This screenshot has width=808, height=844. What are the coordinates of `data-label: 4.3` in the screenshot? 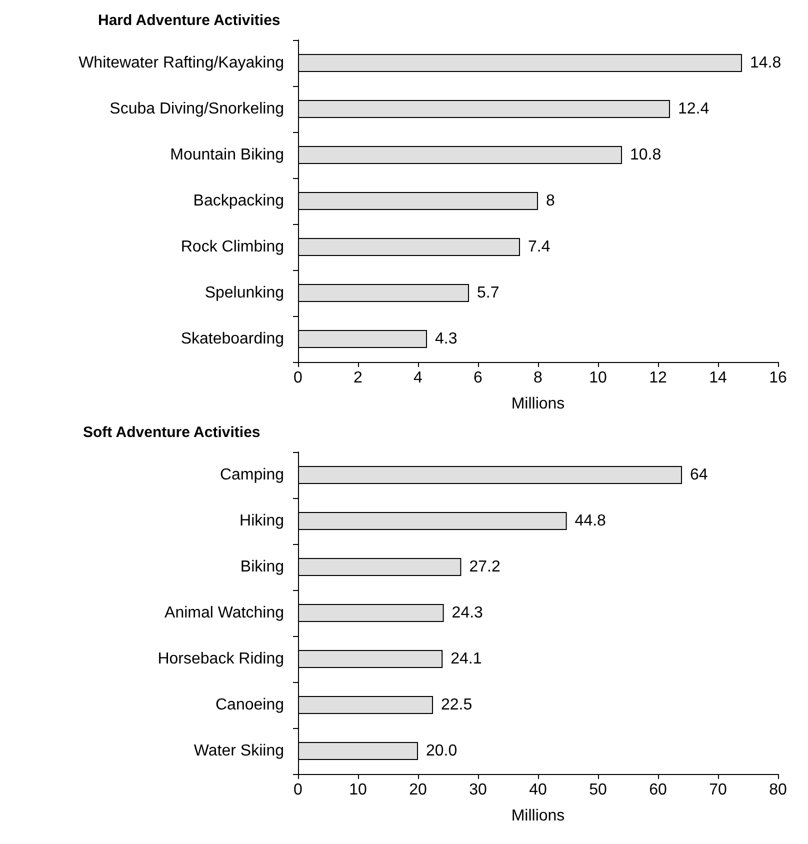 It's located at (446, 339).